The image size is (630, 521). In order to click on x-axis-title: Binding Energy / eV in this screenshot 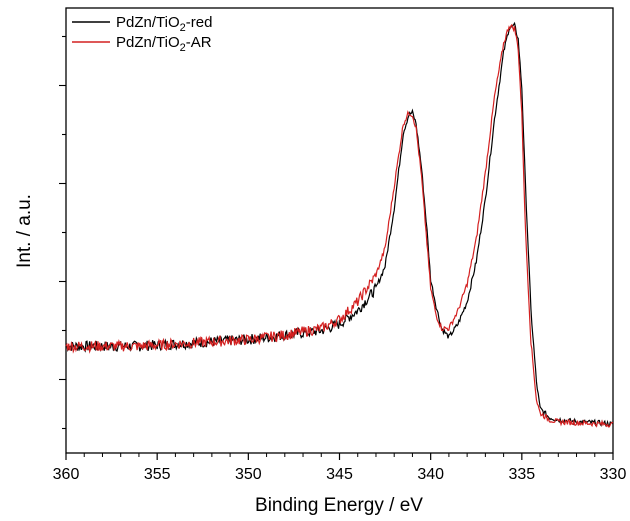, I will do `click(339, 505)`.